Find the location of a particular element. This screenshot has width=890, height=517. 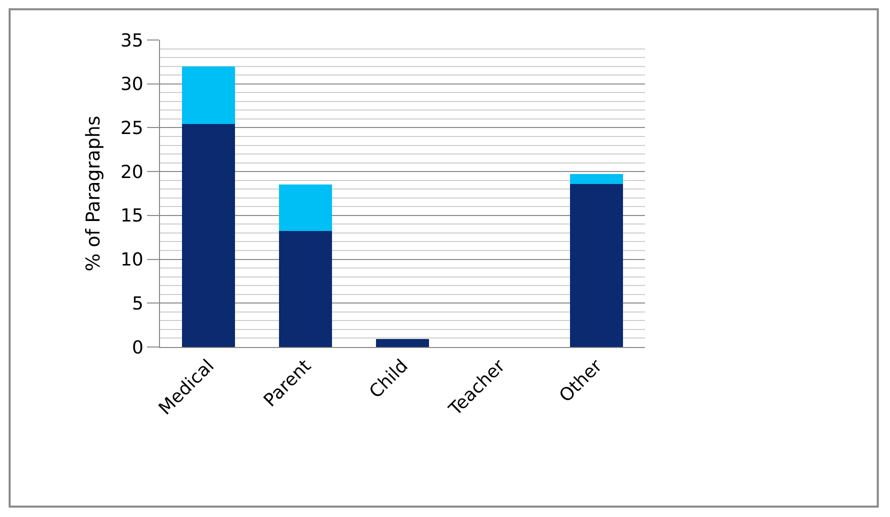

y-tick-label: 35 is located at coordinates (132, 41).